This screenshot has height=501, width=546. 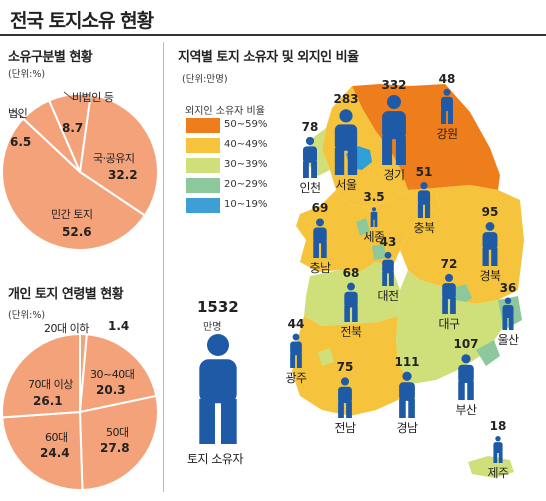 I want to click on pie1-label-corp: 법인, so click(x=18, y=113).